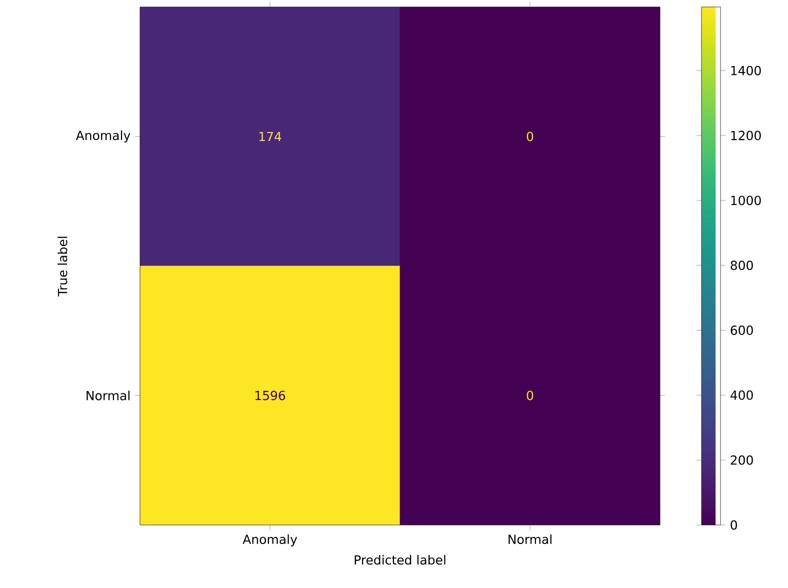  I want to click on color-bar-label: 400, so click(741, 395).